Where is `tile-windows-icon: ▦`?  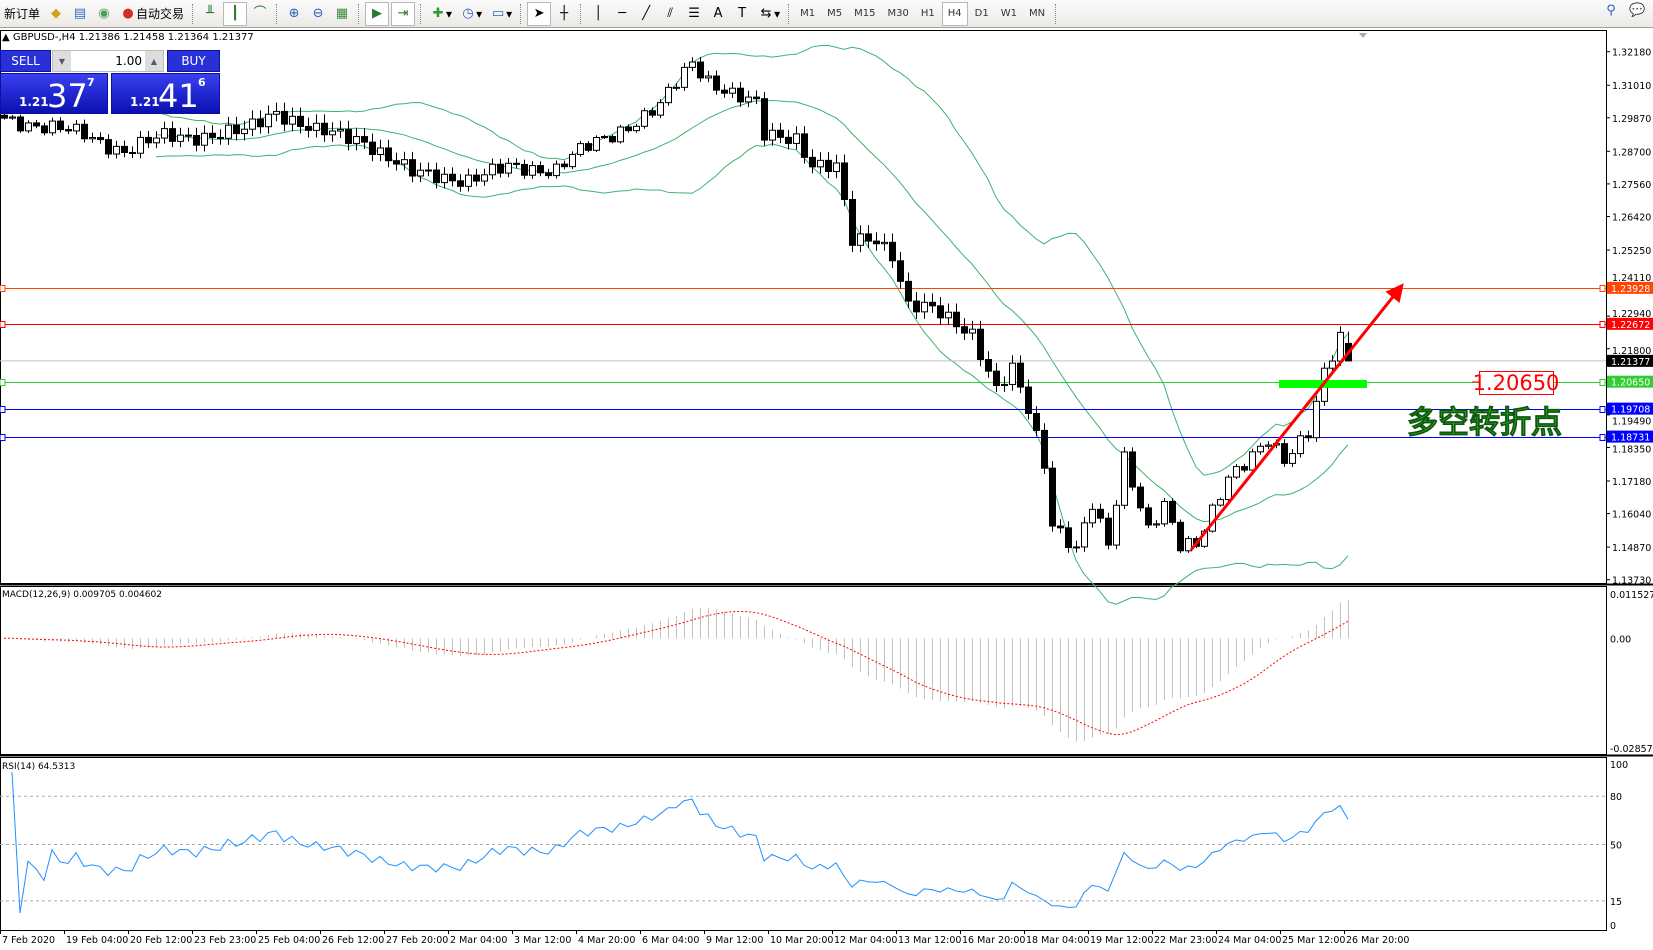 tile-windows-icon: ▦ is located at coordinates (342, 13).